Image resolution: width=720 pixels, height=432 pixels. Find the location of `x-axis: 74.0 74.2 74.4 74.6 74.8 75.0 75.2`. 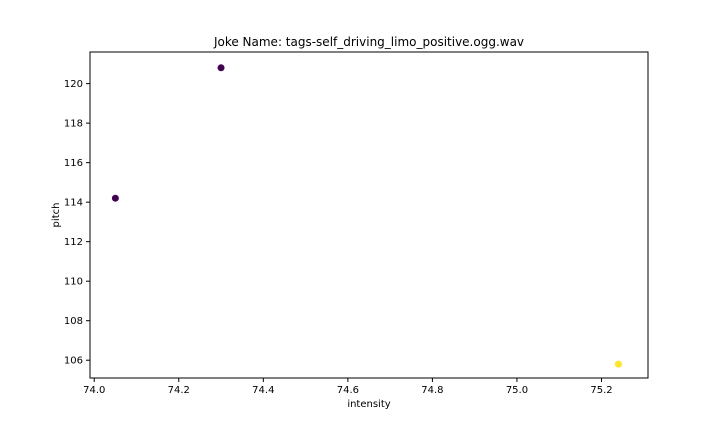

x-axis: 74.0 74.2 74.4 74.6 74.8 75.0 75.2 is located at coordinates (348, 387).